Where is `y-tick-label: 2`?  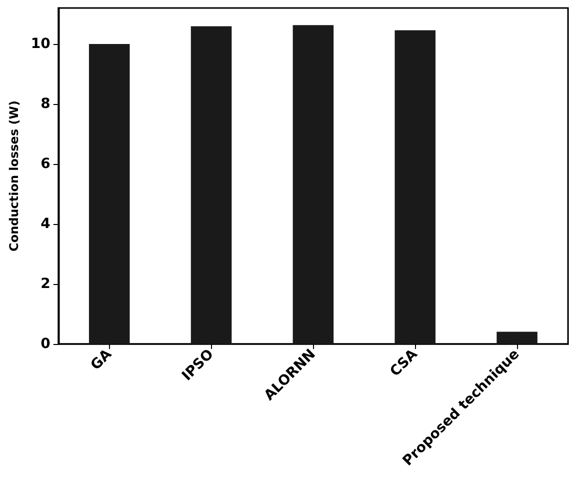
y-tick-label: 2 is located at coordinates (45, 284).